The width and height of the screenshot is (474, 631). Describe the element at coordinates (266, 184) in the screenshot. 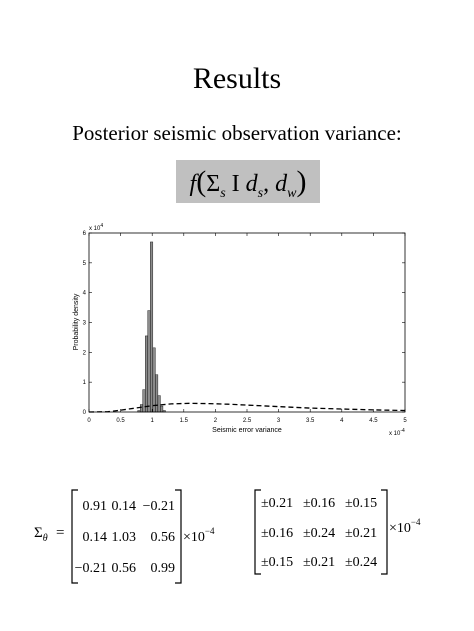

I see `formula-comma: ,` at that location.